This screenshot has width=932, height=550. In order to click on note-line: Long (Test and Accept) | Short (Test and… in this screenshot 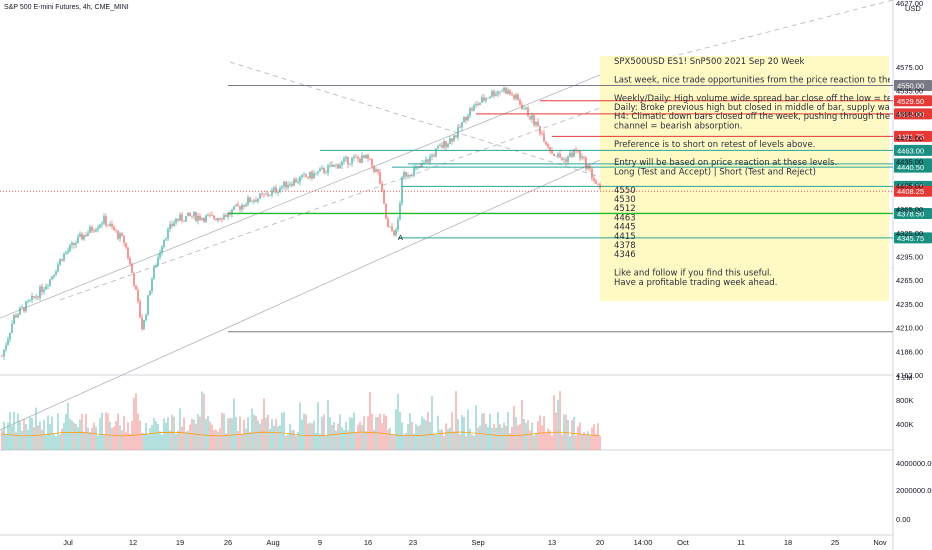, I will do `click(715, 172)`.